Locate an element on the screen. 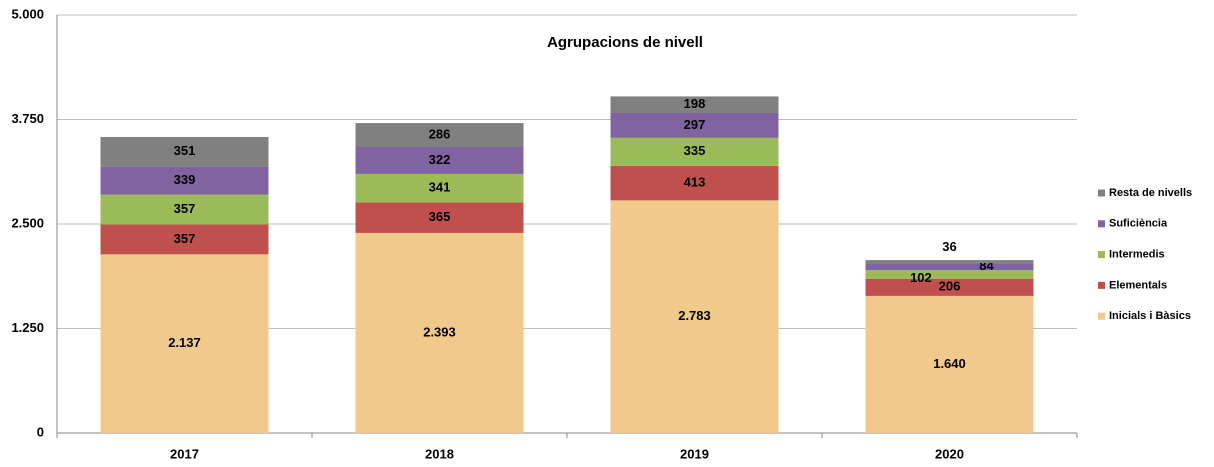  data-label: 413 is located at coordinates (695, 182).